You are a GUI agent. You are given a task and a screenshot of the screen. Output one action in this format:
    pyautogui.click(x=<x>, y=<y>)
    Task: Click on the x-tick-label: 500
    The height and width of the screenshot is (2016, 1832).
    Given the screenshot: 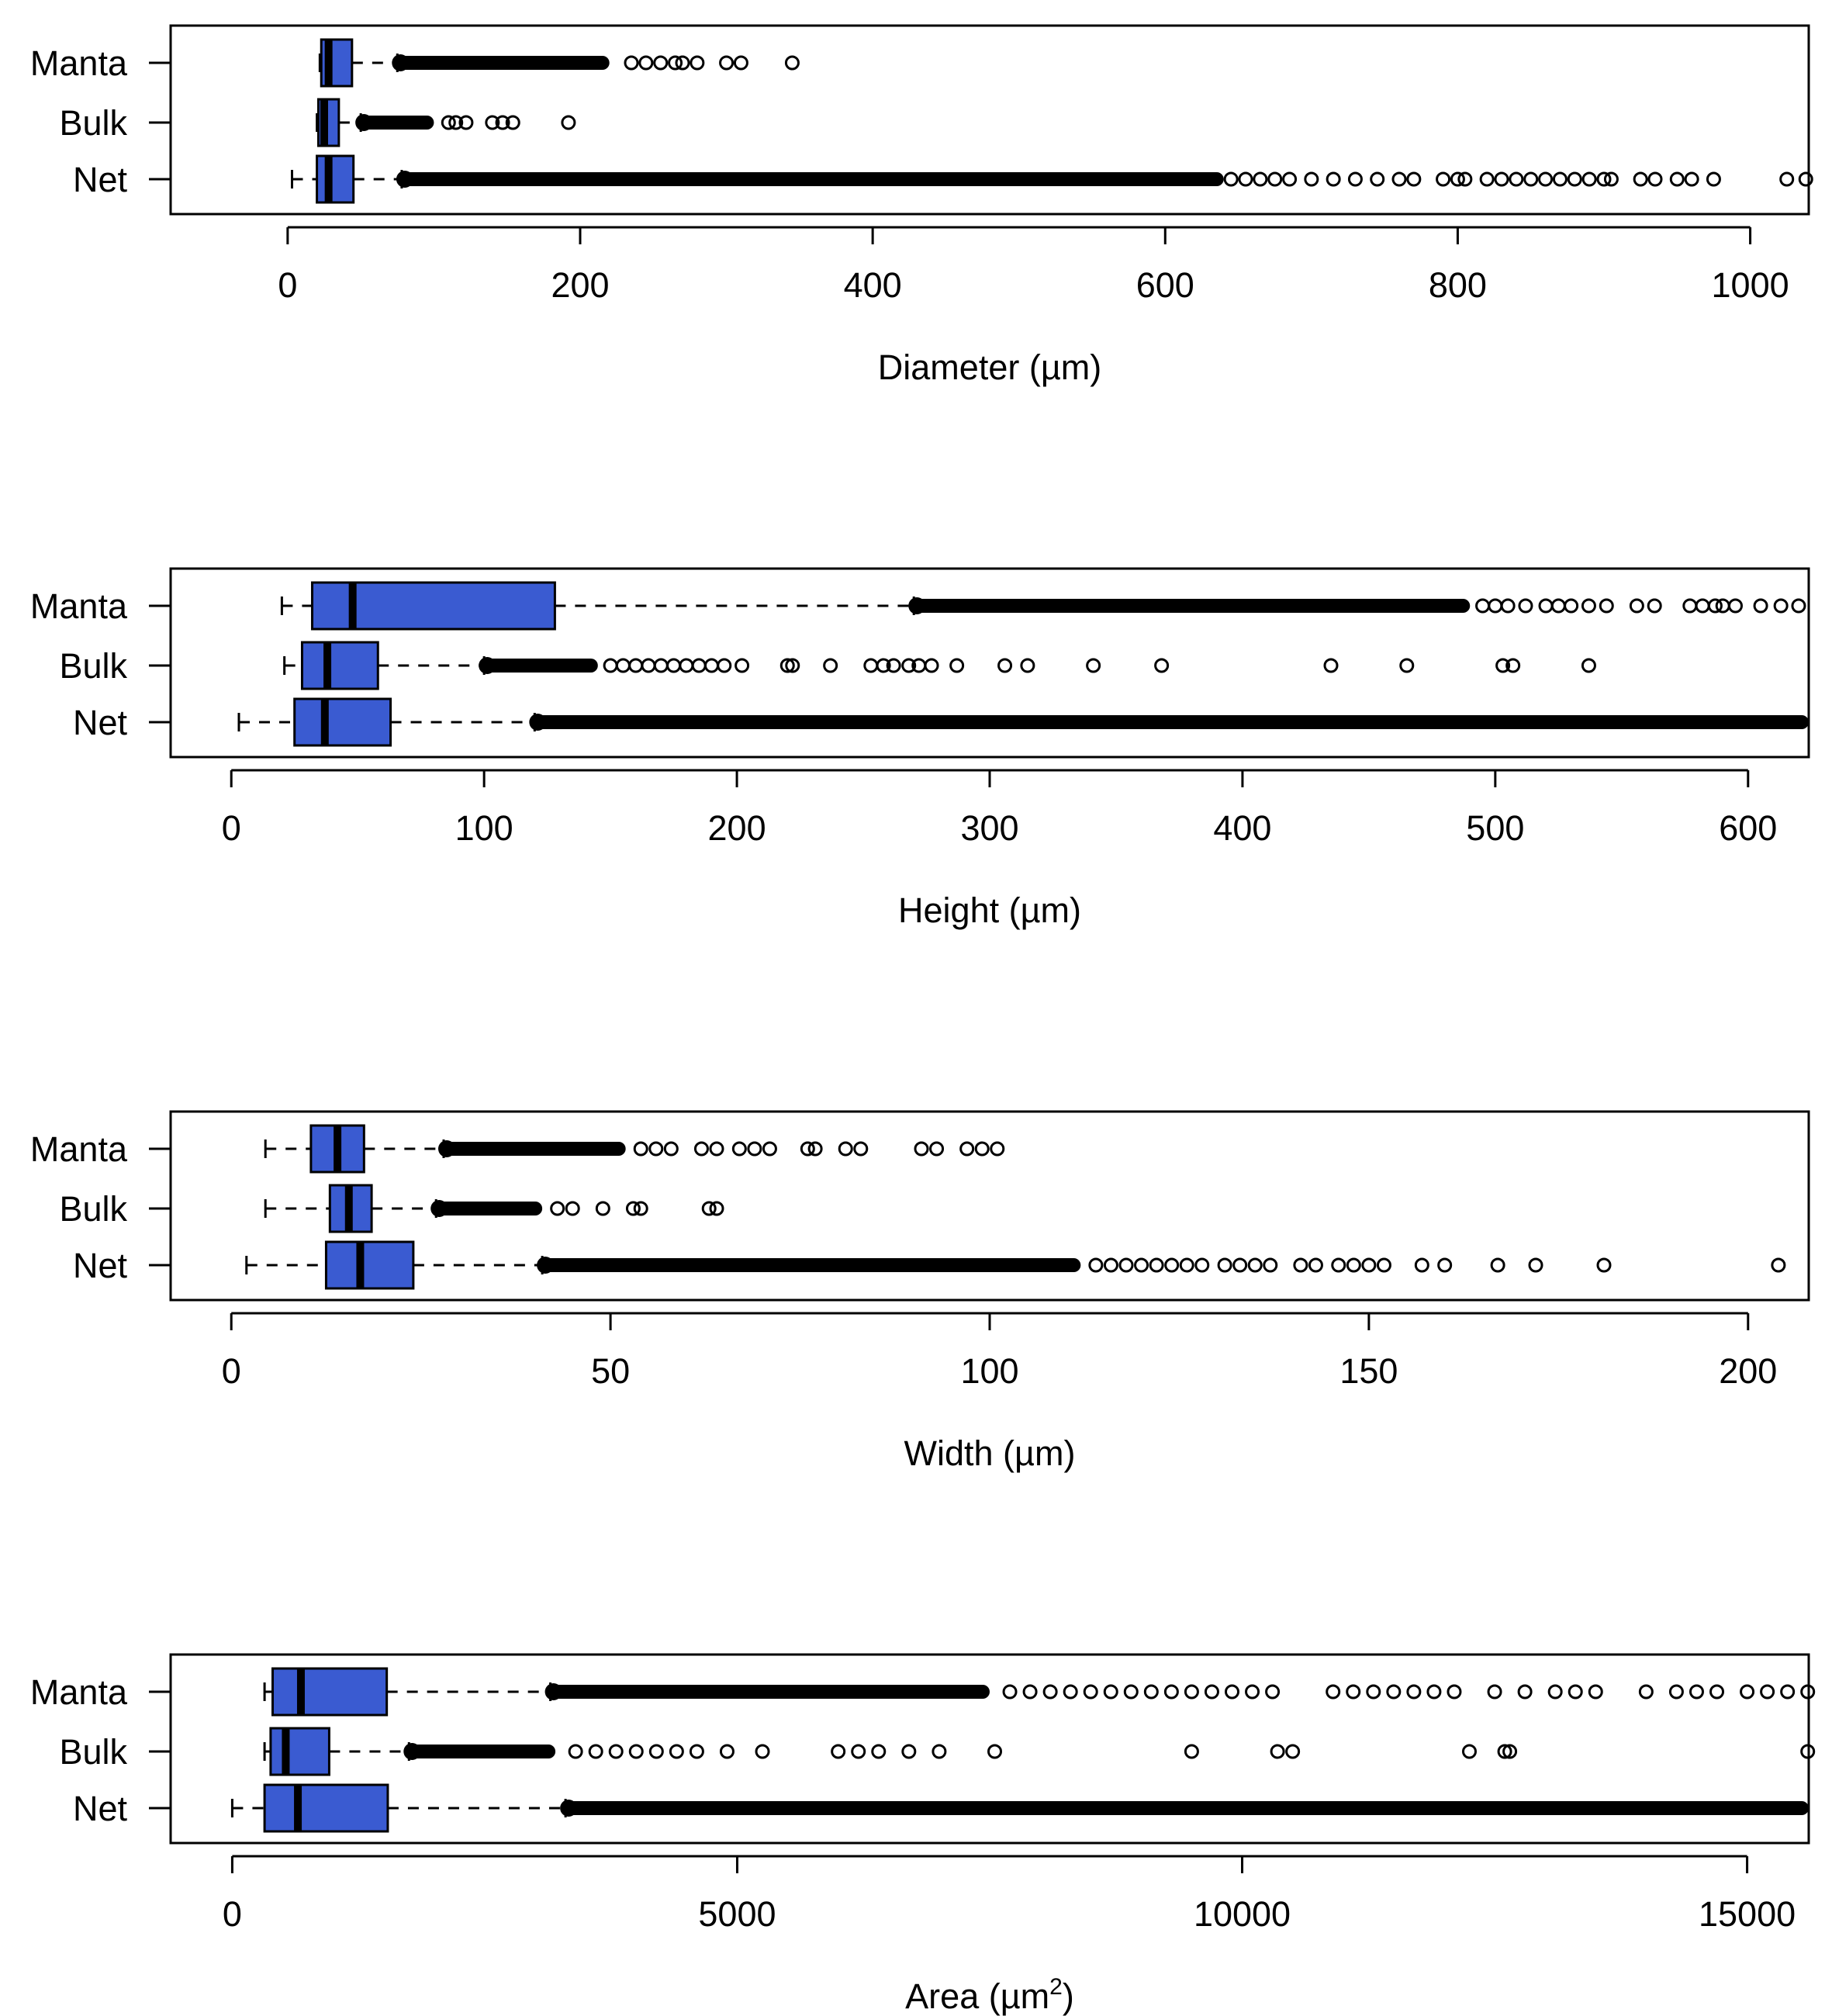 What is the action you would take?
    pyautogui.click(x=1495, y=828)
    